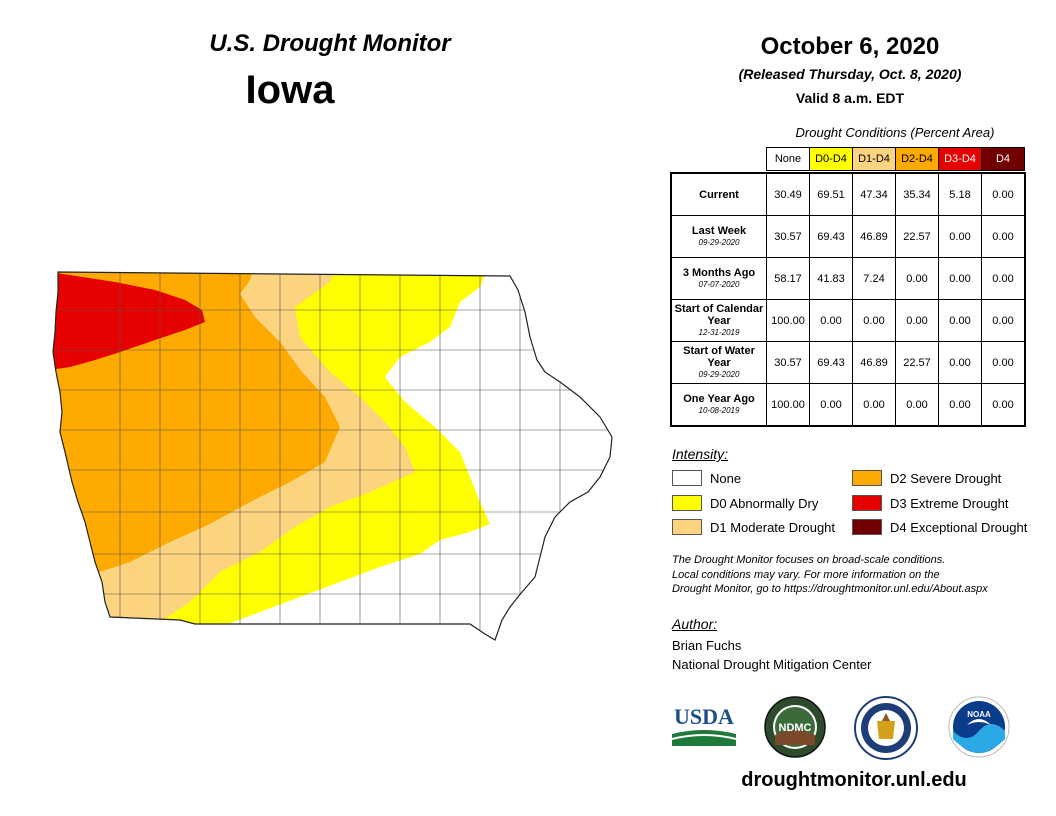 Image resolution: width=1056 pixels, height=816 pixels. I want to click on table-cell: 69.51, so click(831, 194).